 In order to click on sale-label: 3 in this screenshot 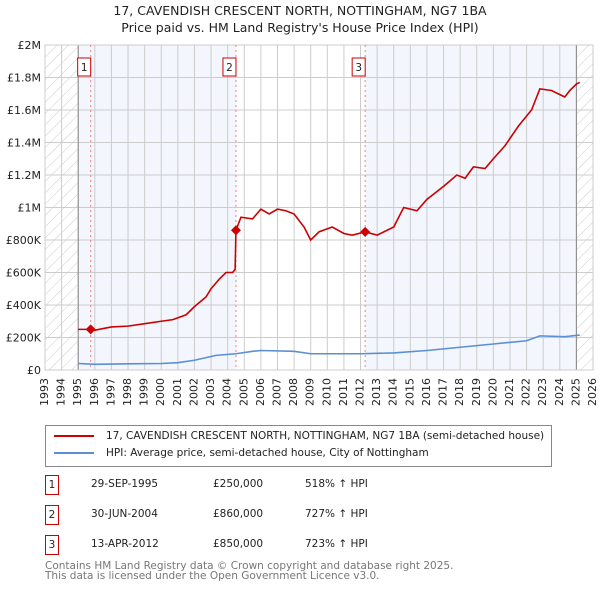, I will do `click(358, 68)`.